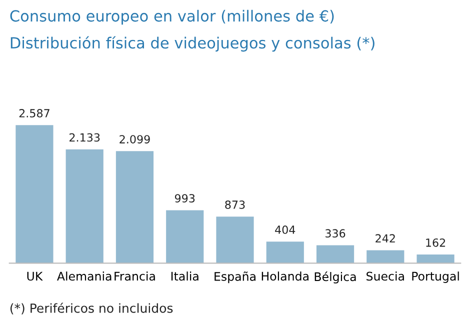  I want to click on x-tick-label: Holanda, so click(285, 276).